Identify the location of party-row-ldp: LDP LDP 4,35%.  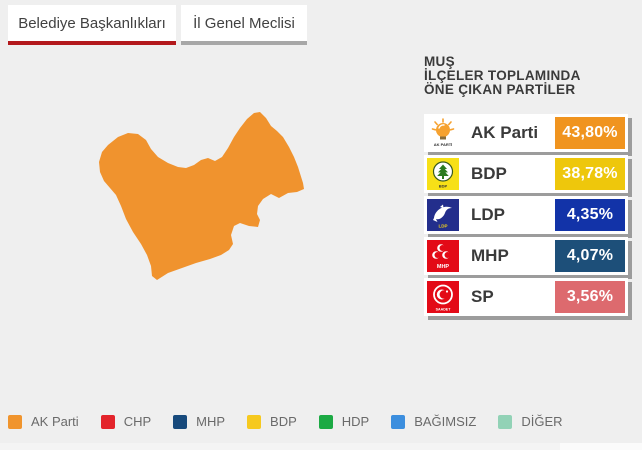
(526, 215).